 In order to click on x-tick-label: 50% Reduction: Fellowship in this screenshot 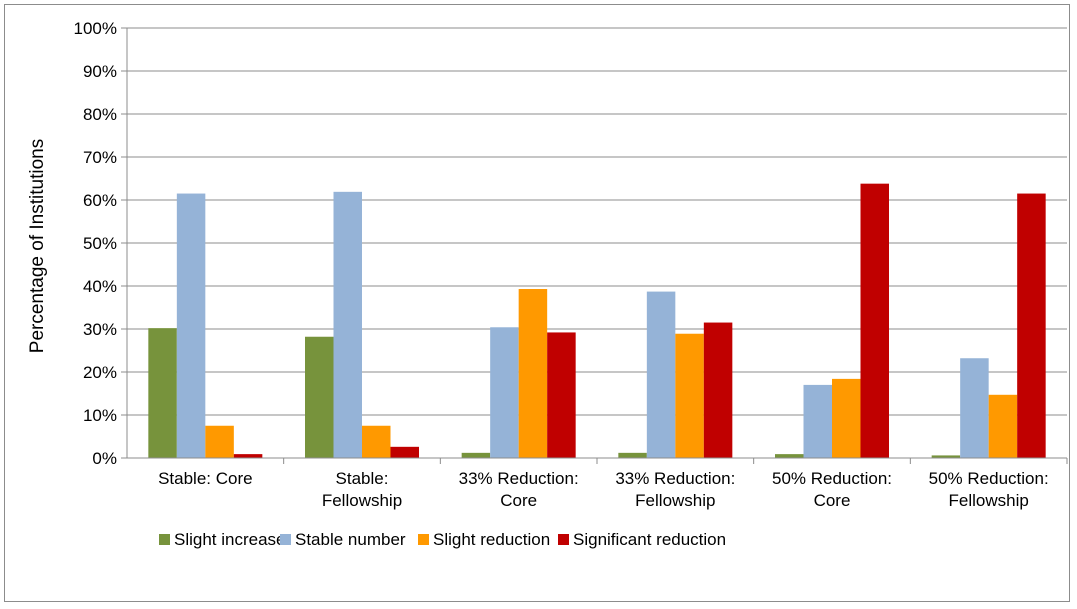, I will do `click(989, 489)`.